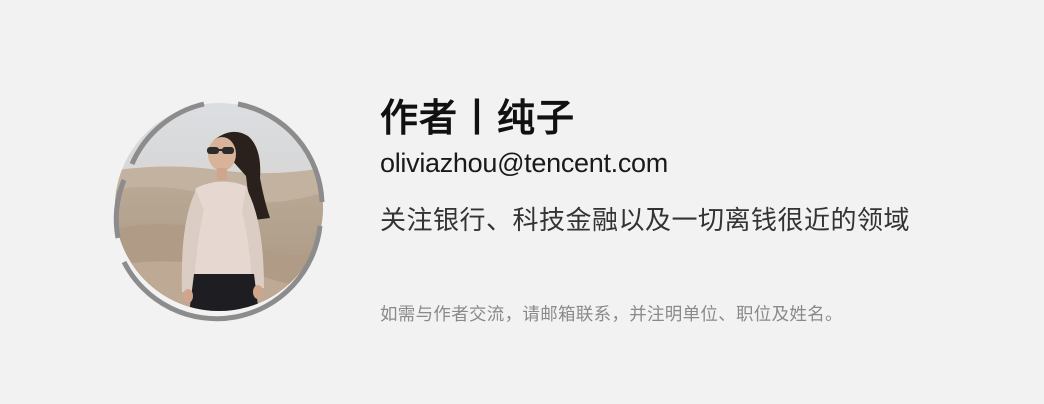 The image size is (1044, 404). What do you see at coordinates (219, 211) in the screenshot?
I see `author-photo` at bounding box center [219, 211].